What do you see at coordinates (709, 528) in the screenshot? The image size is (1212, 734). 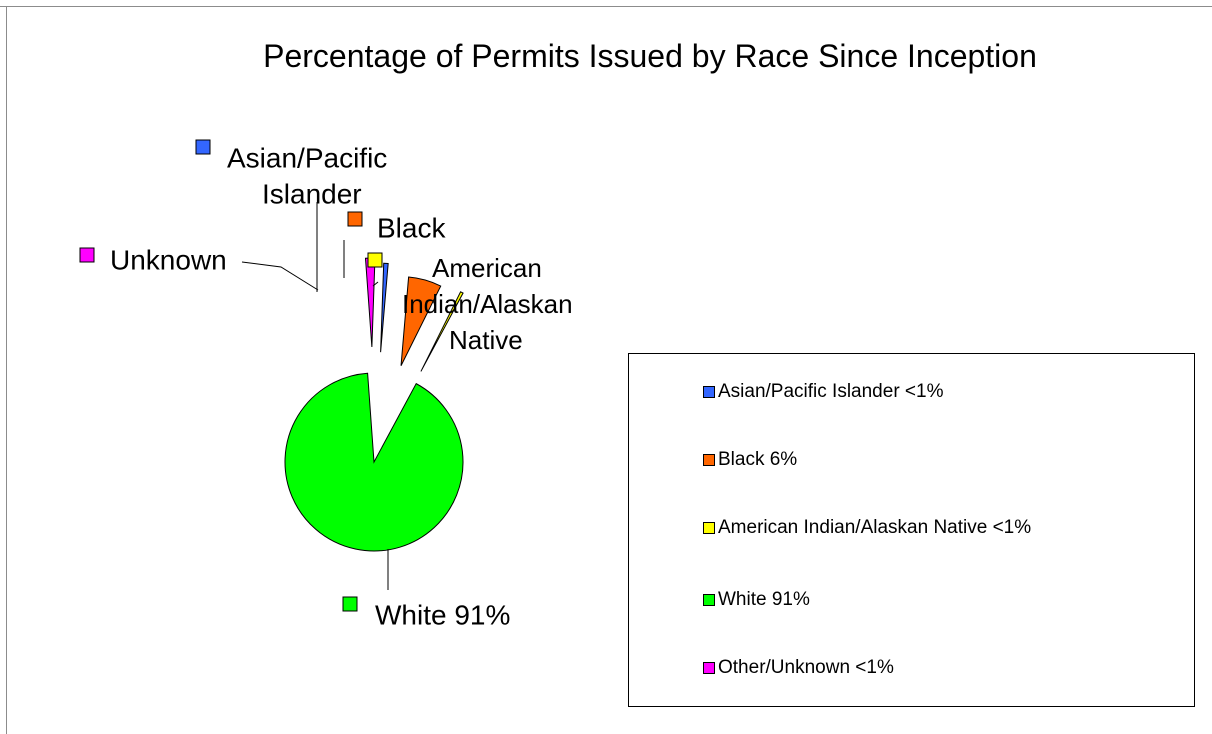 I see `legend-swatch-american-indian-alaskan-native` at bounding box center [709, 528].